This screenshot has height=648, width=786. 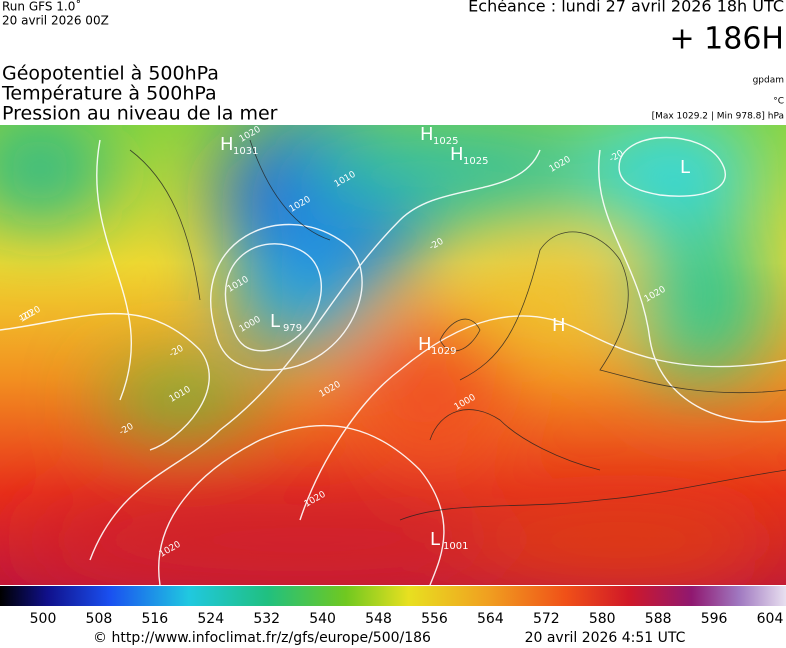 I want to click on colorbar-label: 516, so click(x=154, y=619).